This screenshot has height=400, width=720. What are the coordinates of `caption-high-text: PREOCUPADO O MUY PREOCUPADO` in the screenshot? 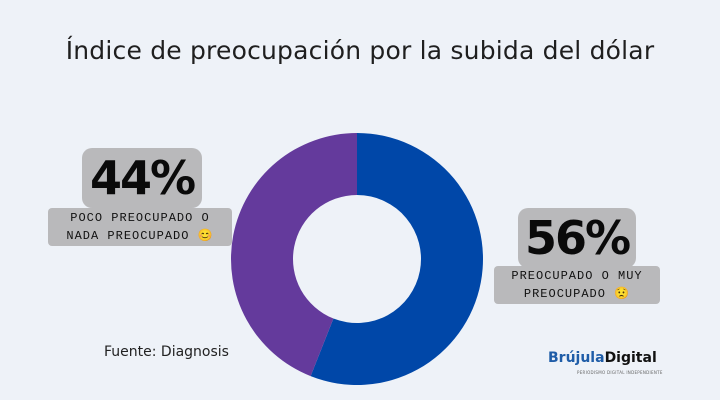 It's located at (577, 285).